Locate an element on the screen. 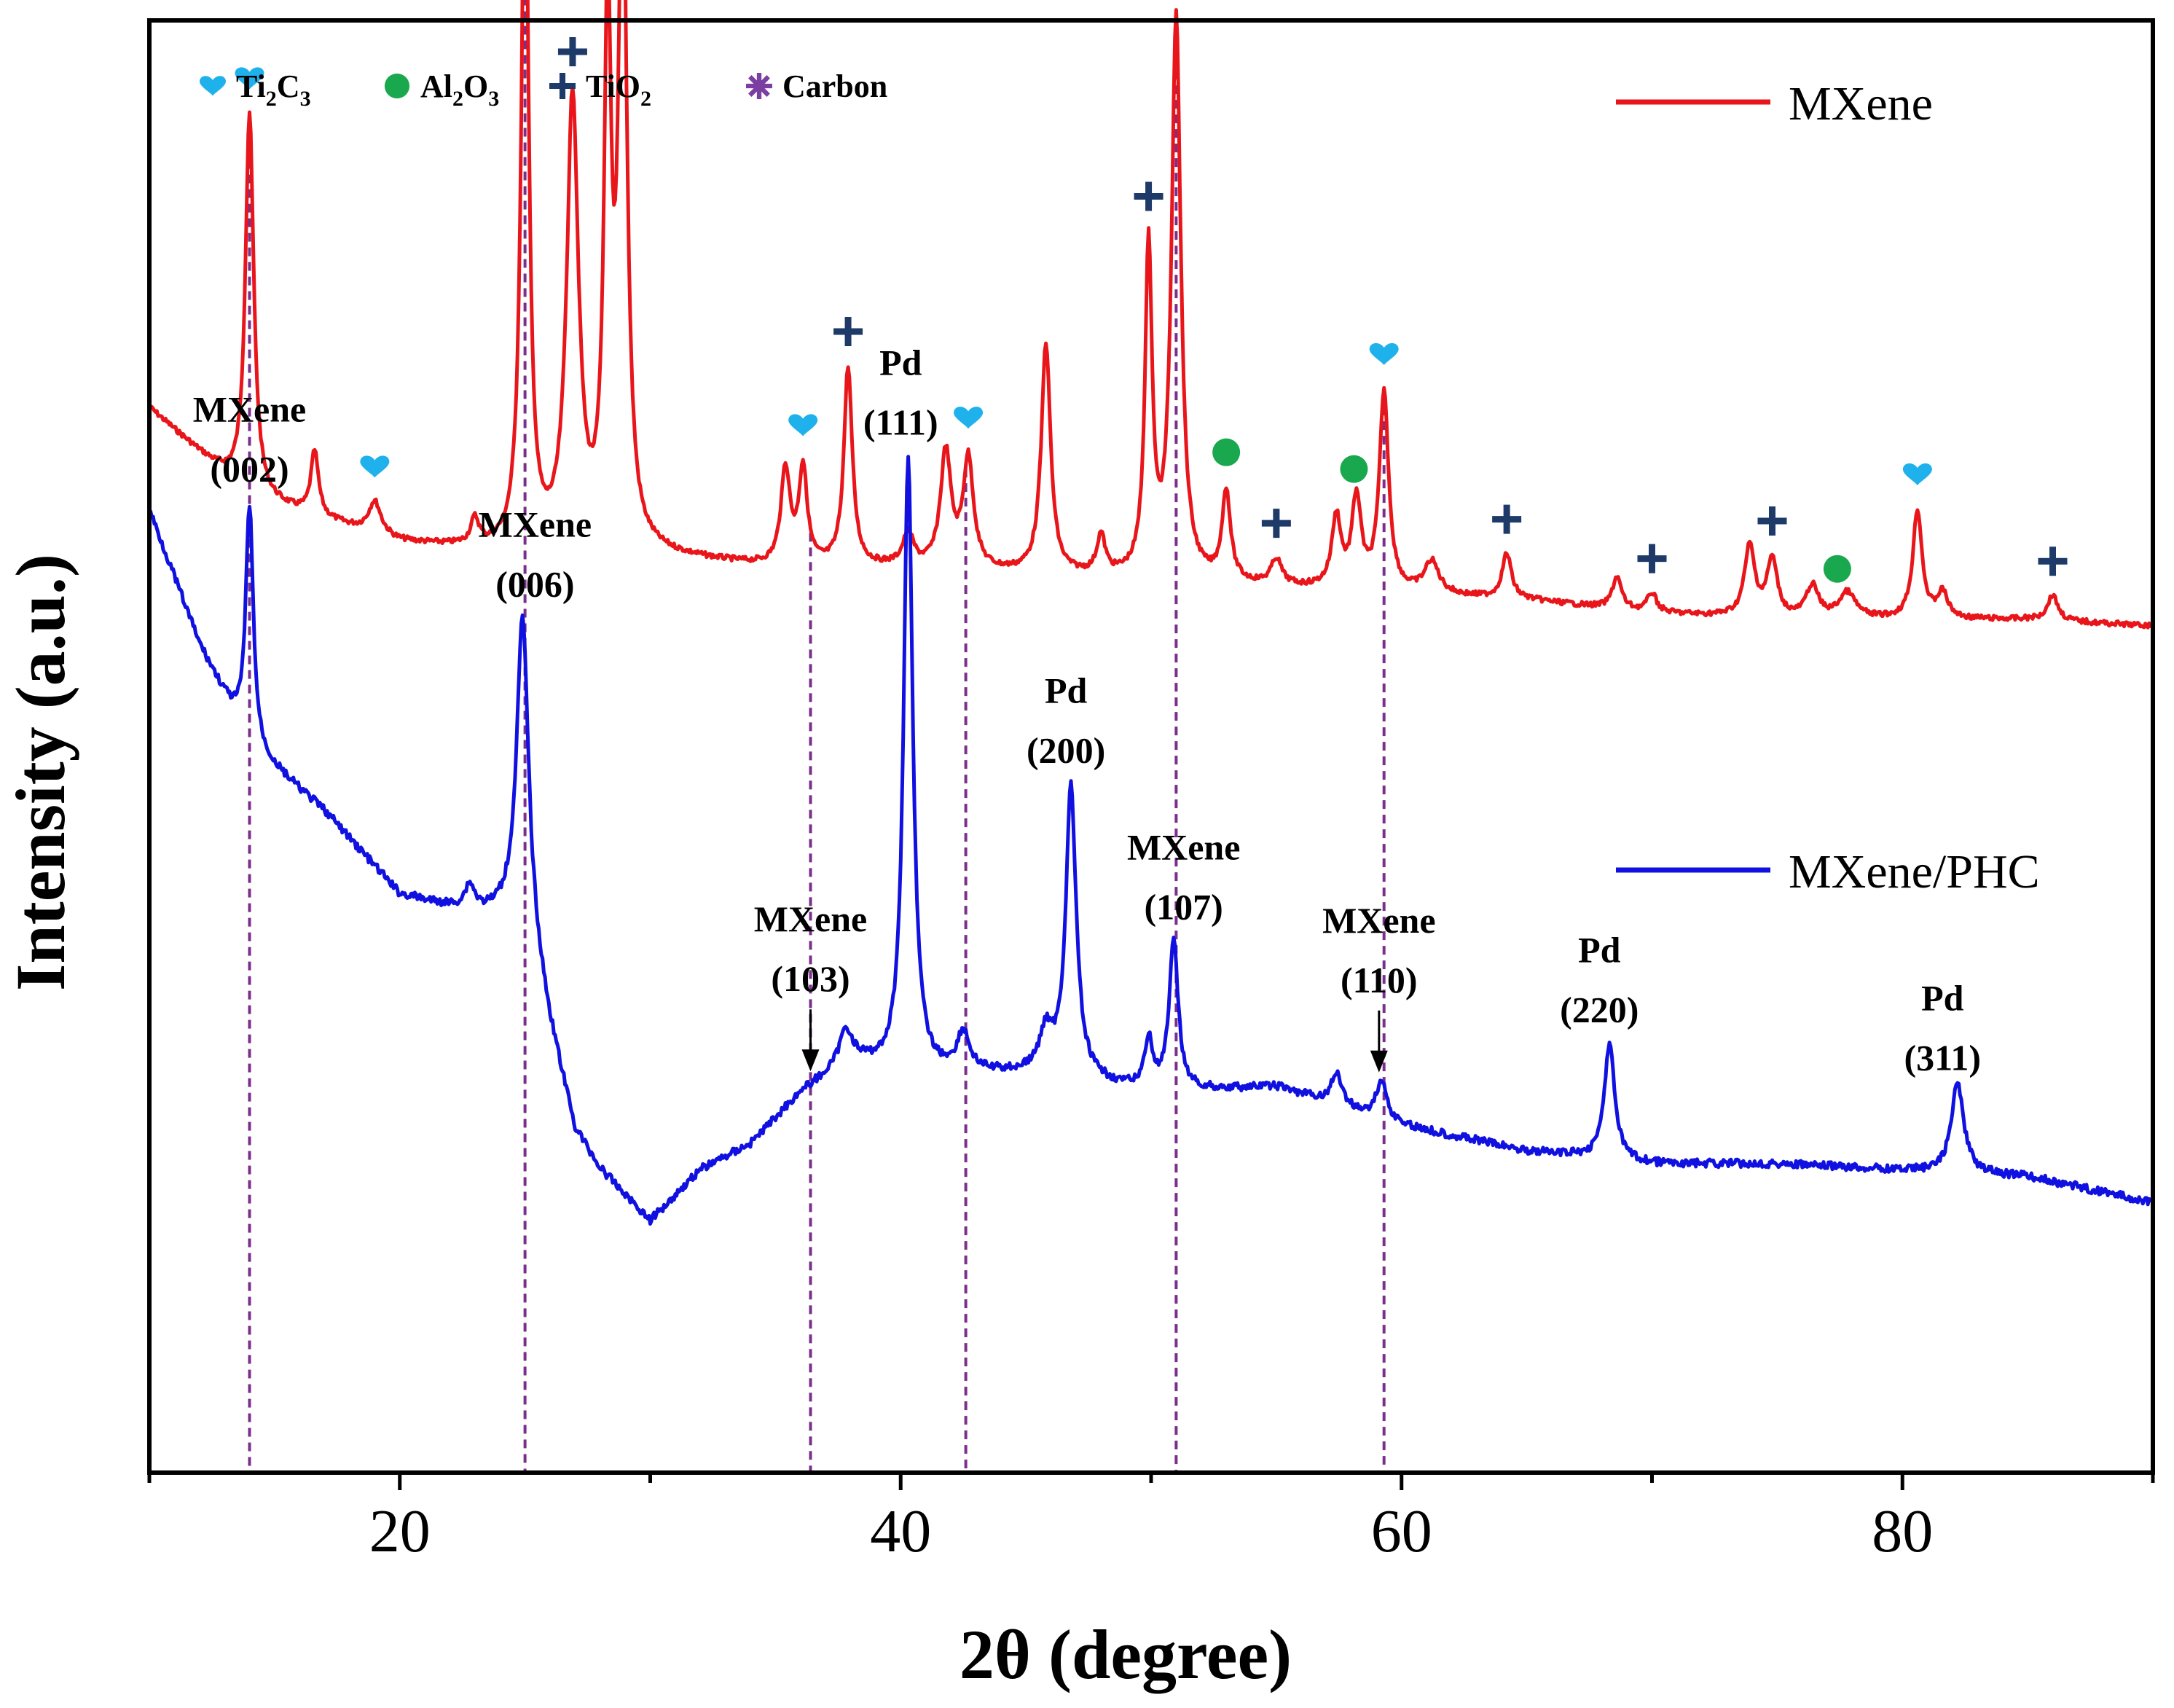 Image resolution: width=2174 pixels, height=1708 pixels. annotation-hkl: (103) is located at coordinates (810, 978).